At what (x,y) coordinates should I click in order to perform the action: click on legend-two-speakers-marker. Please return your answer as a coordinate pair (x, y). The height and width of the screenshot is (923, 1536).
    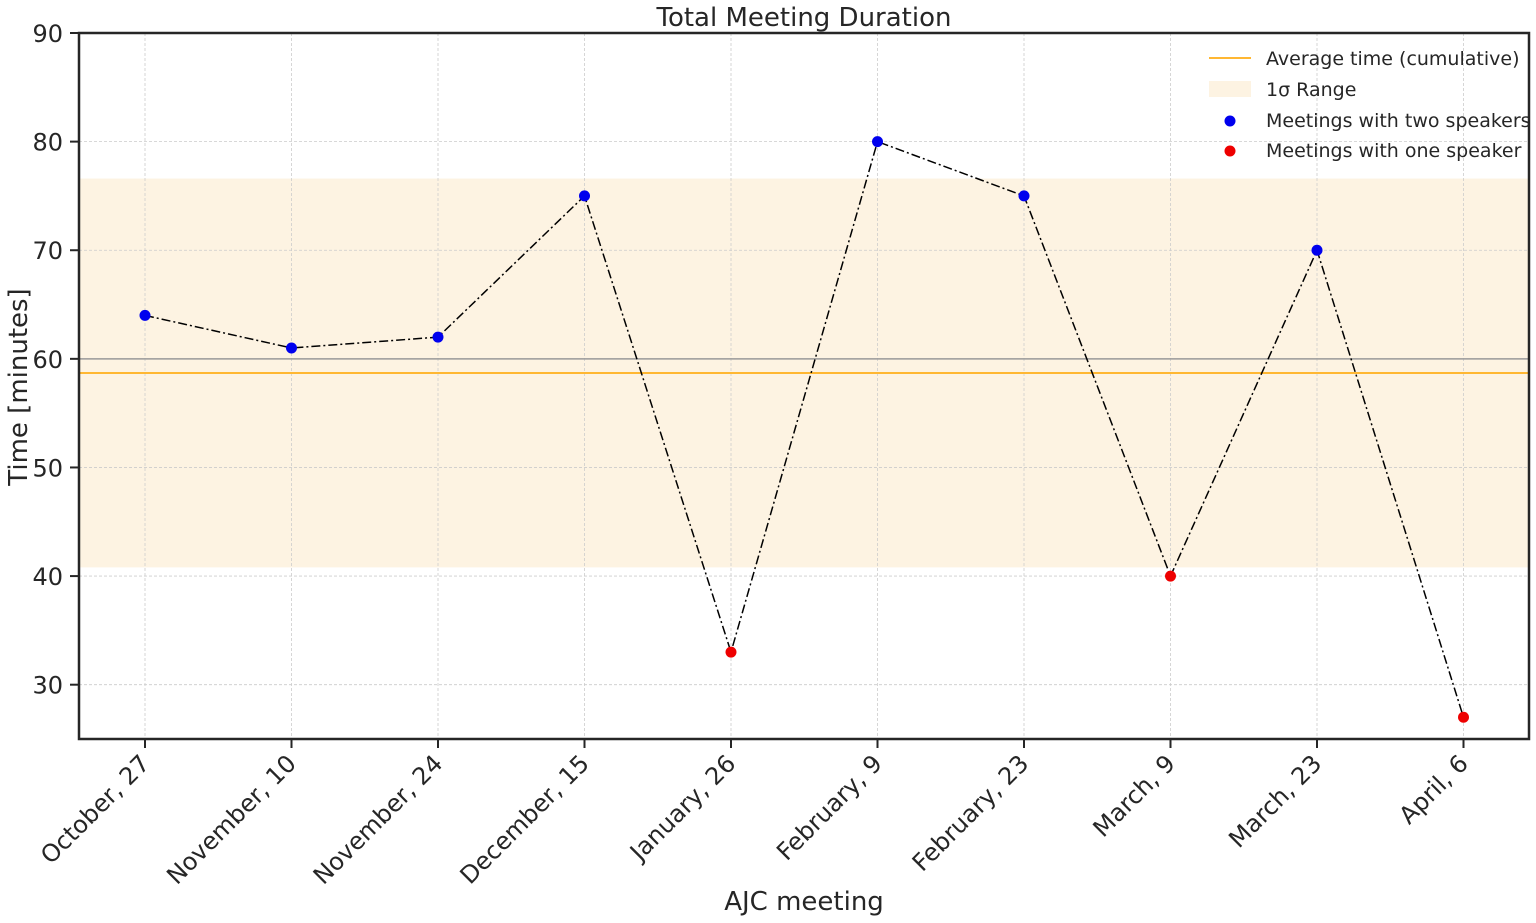
    Looking at the image, I should click on (1230, 121).